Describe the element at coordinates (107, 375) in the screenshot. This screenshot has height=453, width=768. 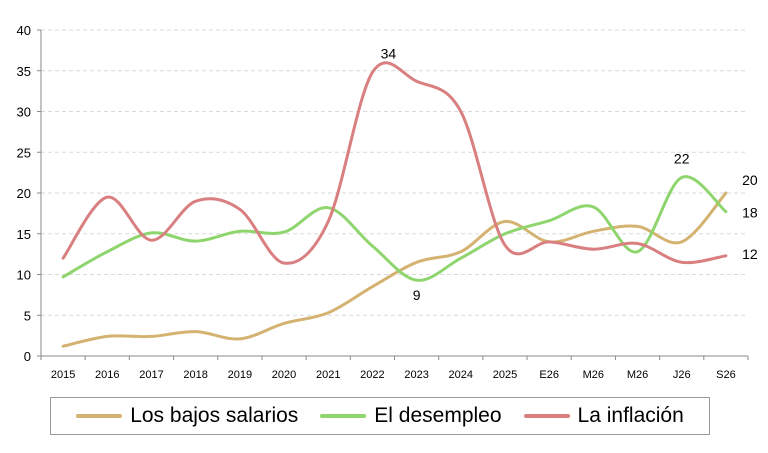
I see `x-tick-label: 2016` at that location.